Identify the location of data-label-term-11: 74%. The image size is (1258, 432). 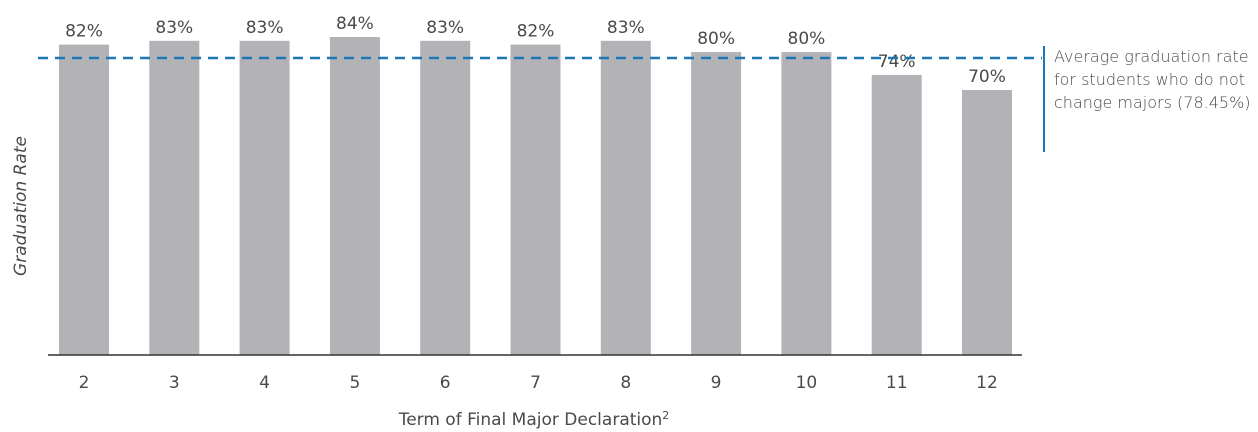
(897, 62).